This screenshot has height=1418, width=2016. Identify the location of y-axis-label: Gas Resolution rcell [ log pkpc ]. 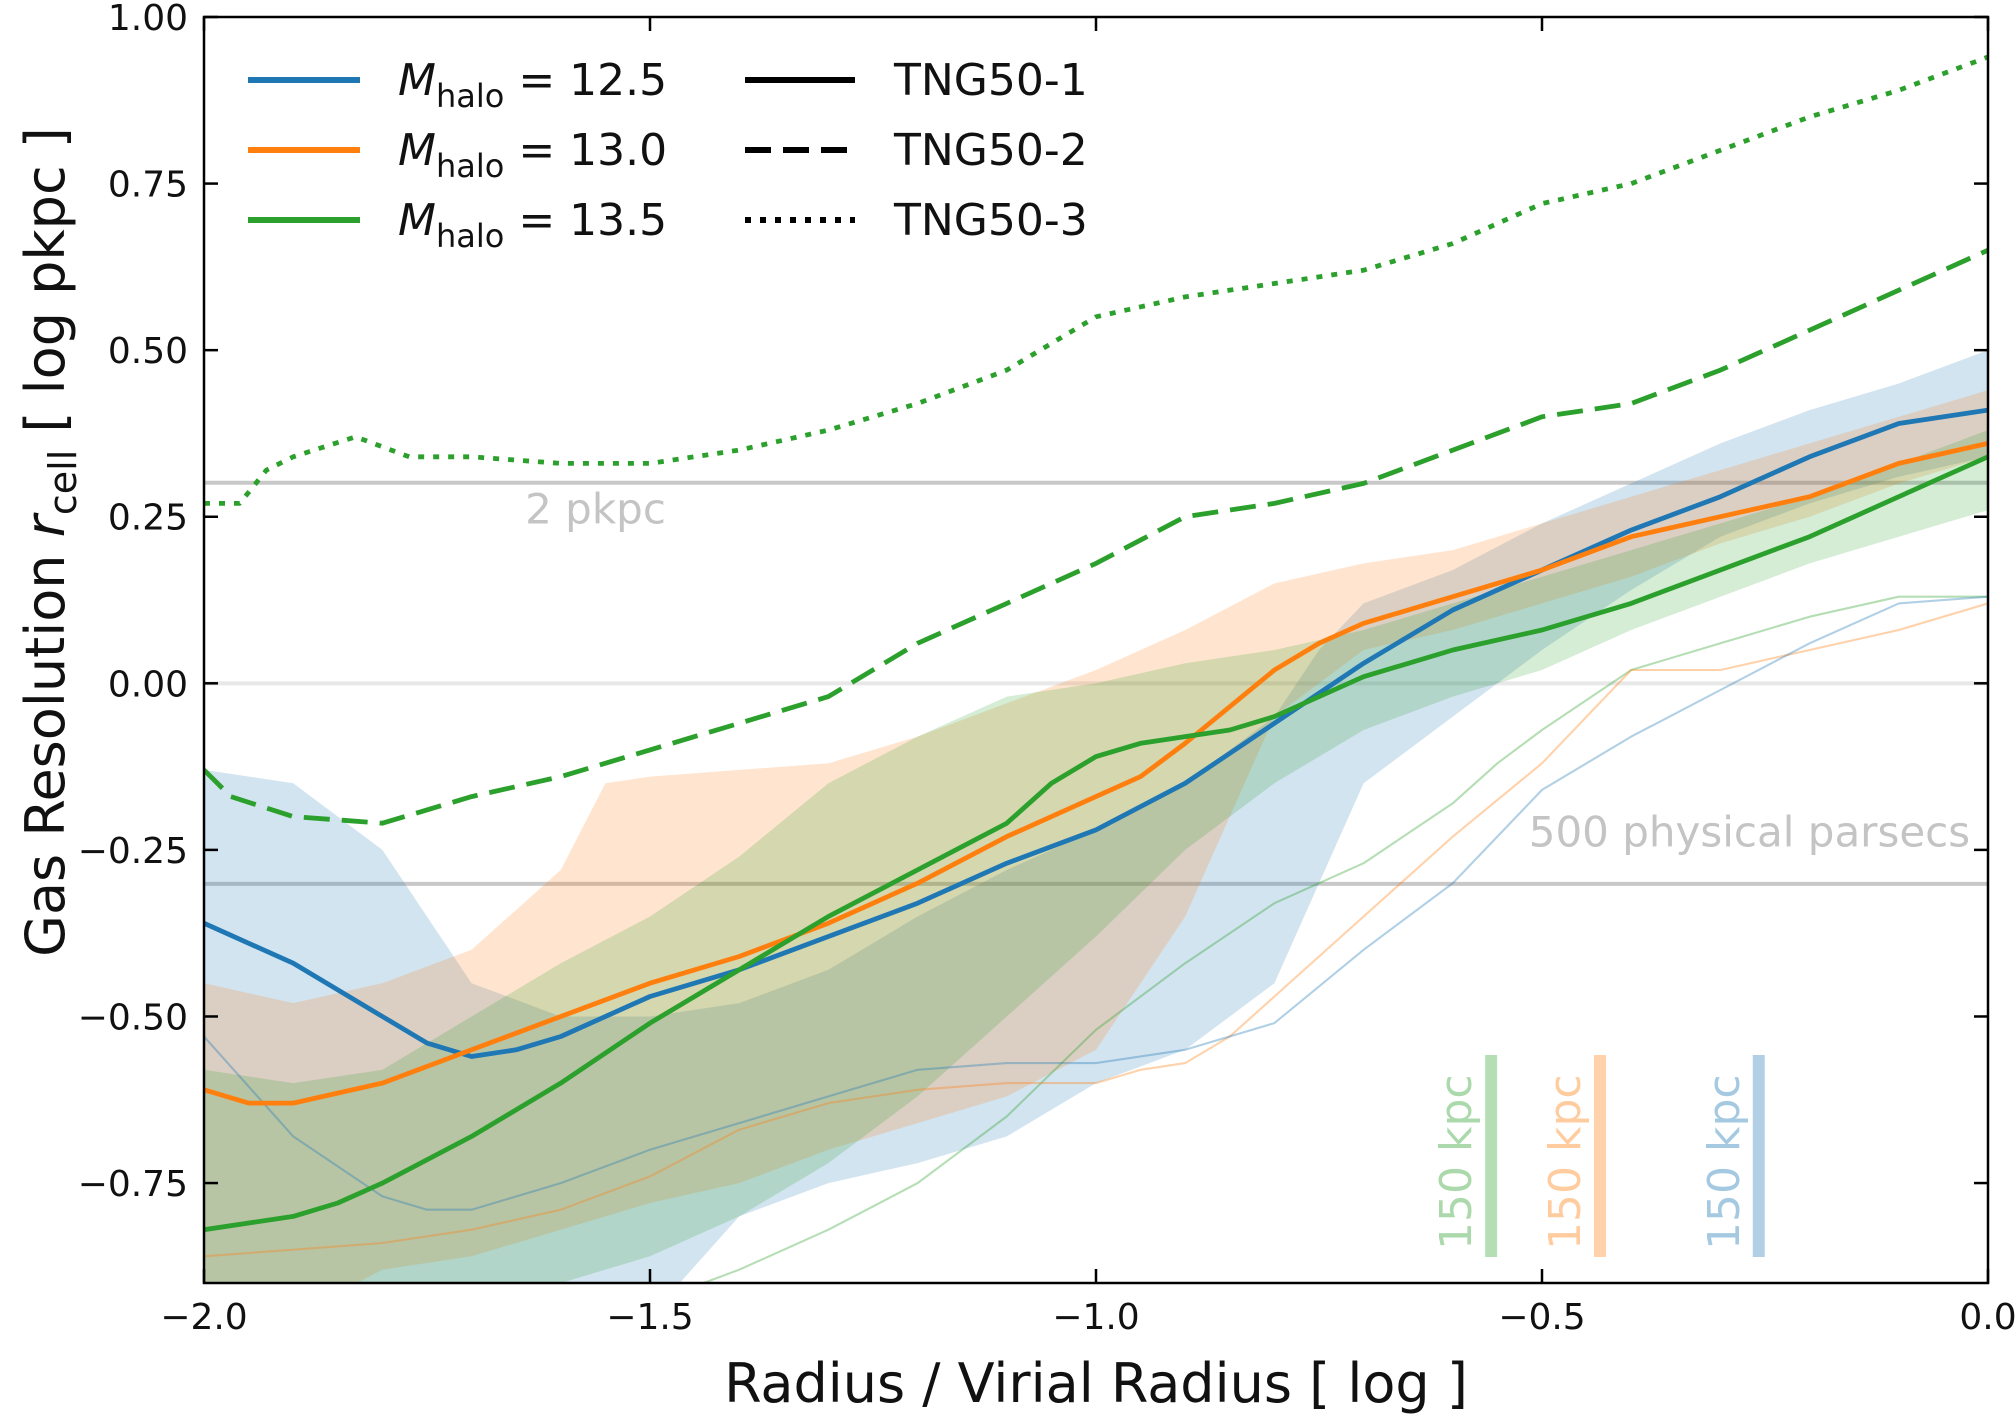
(49, 542).